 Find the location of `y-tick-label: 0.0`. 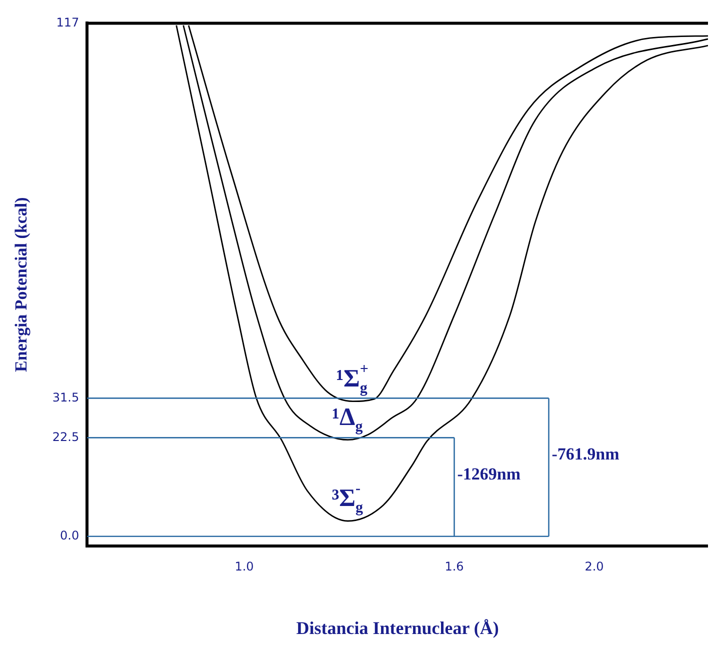

y-tick-label: 0.0 is located at coordinates (70, 535).